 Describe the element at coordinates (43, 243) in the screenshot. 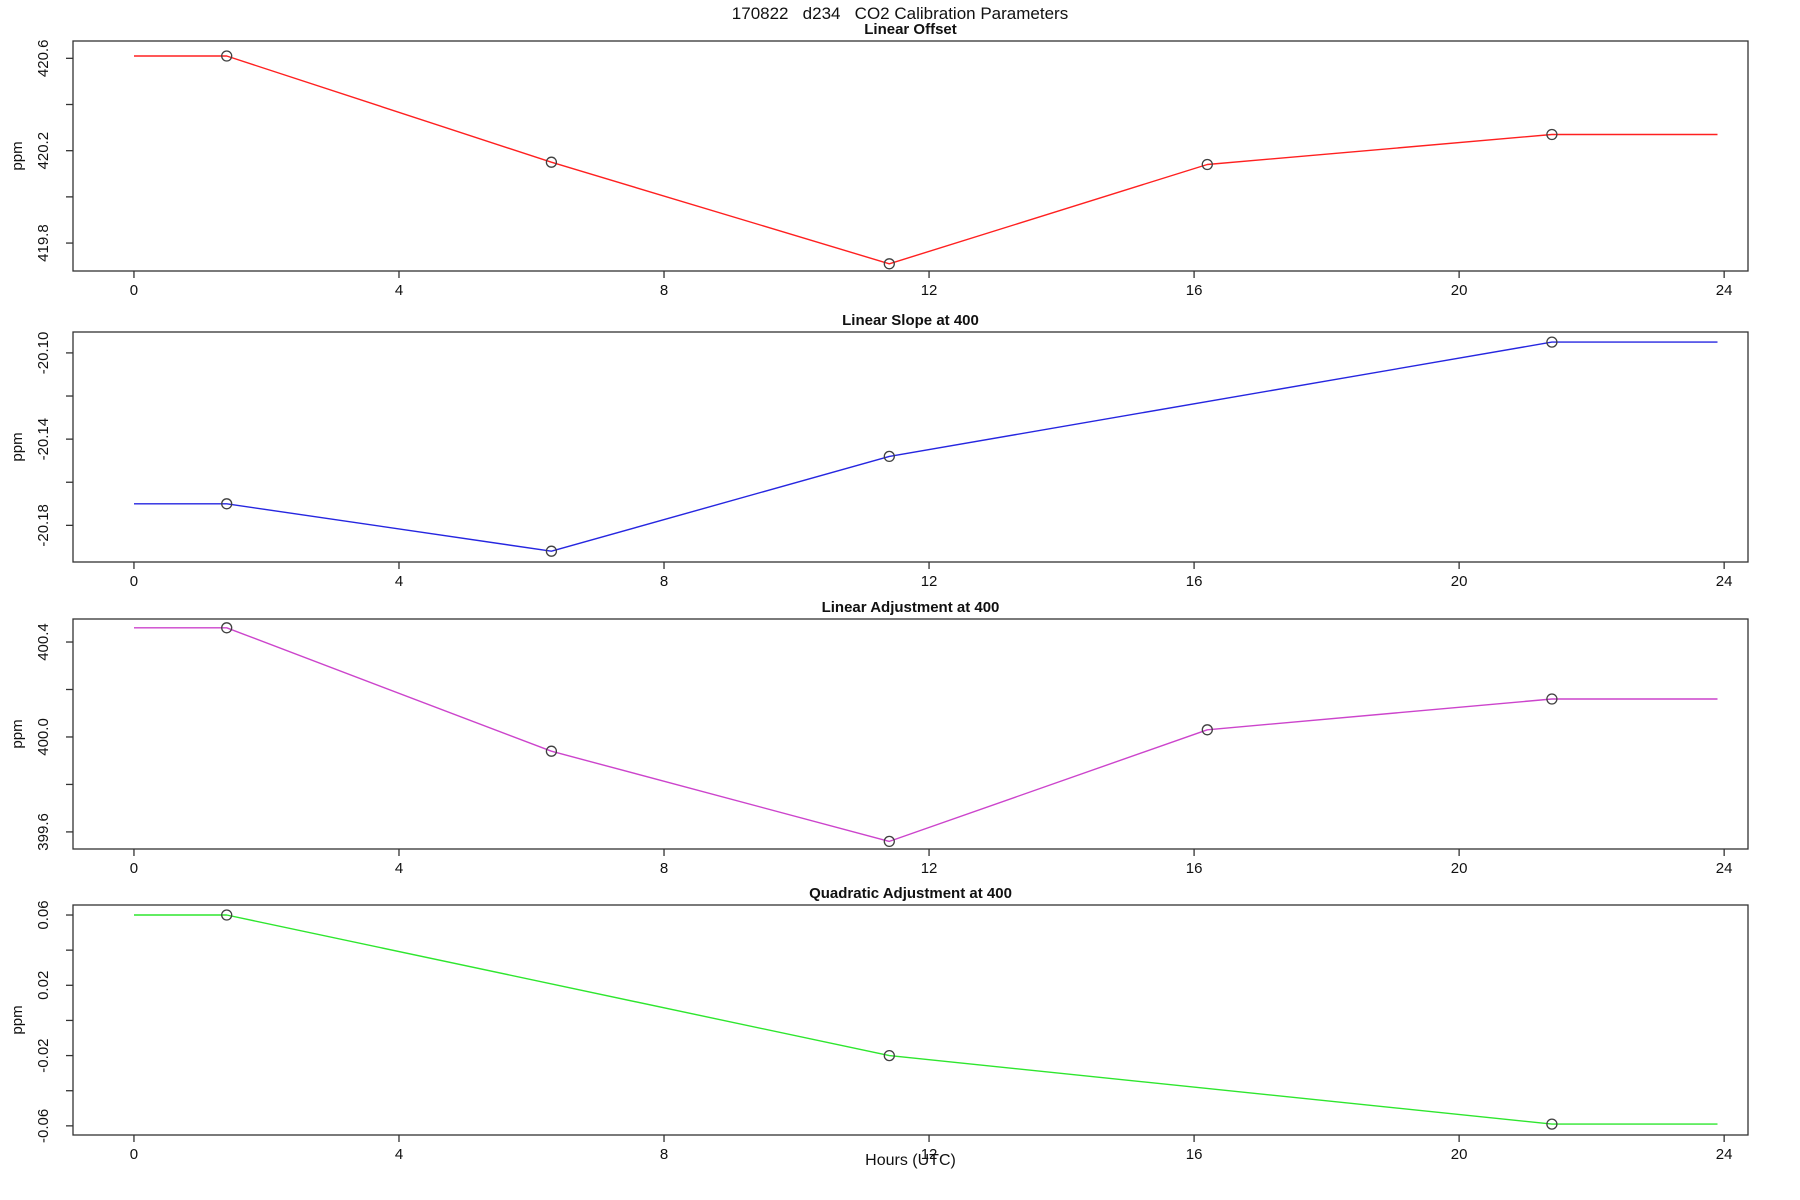

I see `y-tick-label: 419.8` at that location.